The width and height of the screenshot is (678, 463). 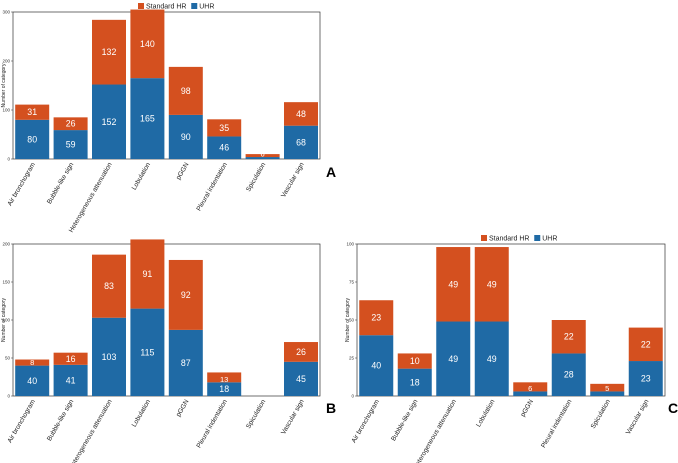 I want to click on y-tick-label: 75, so click(x=352, y=282).